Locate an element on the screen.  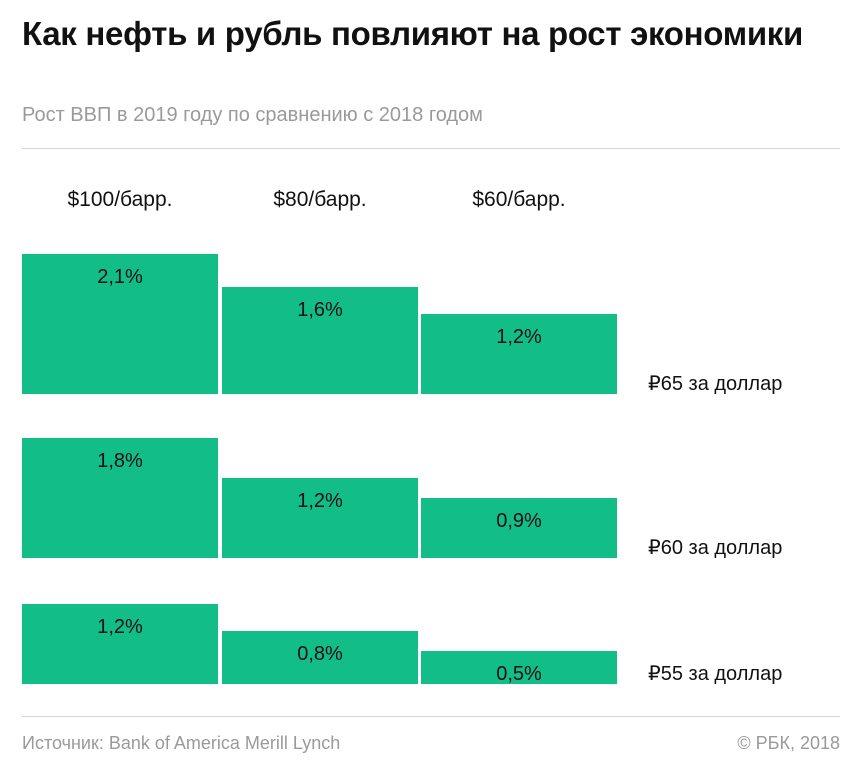
bottom-divider is located at coordinates (431, 716).